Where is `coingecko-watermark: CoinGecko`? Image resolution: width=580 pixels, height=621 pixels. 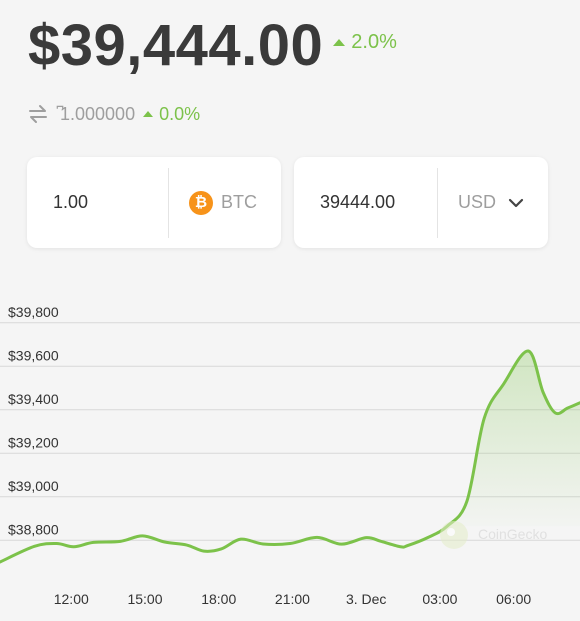
coingecko-watermark: CoinGecko is located at coordinates (493, 535).